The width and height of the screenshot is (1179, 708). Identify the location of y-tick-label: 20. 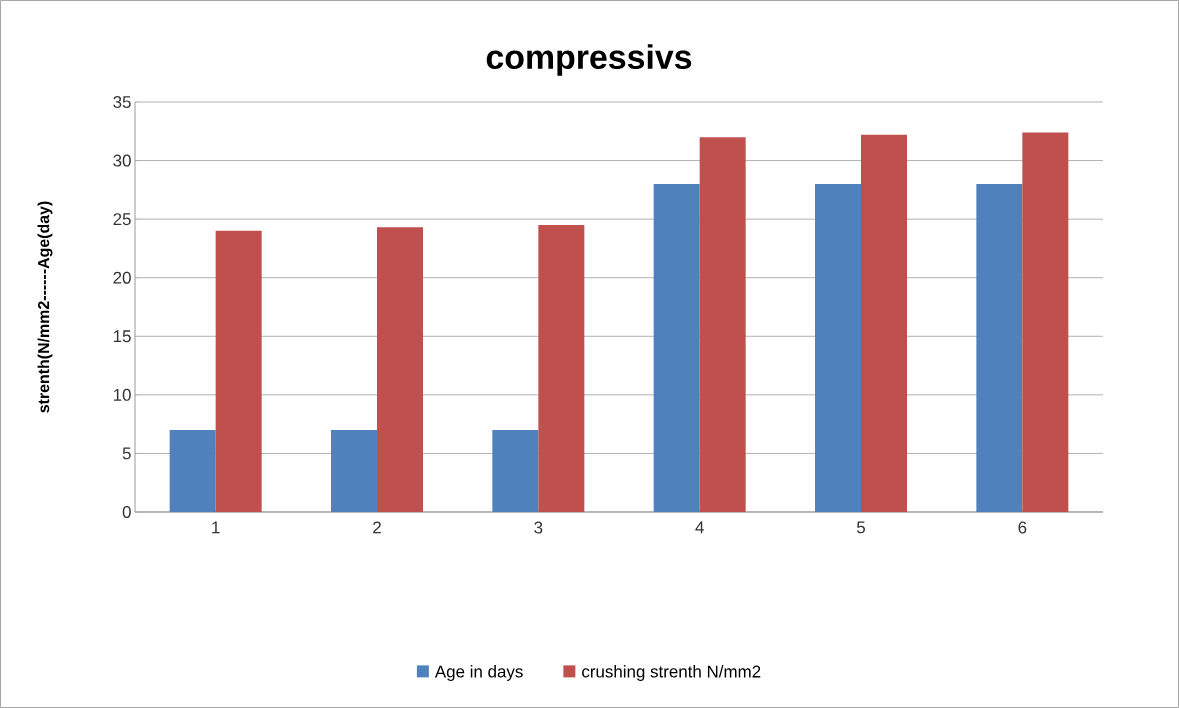
(122, 277).